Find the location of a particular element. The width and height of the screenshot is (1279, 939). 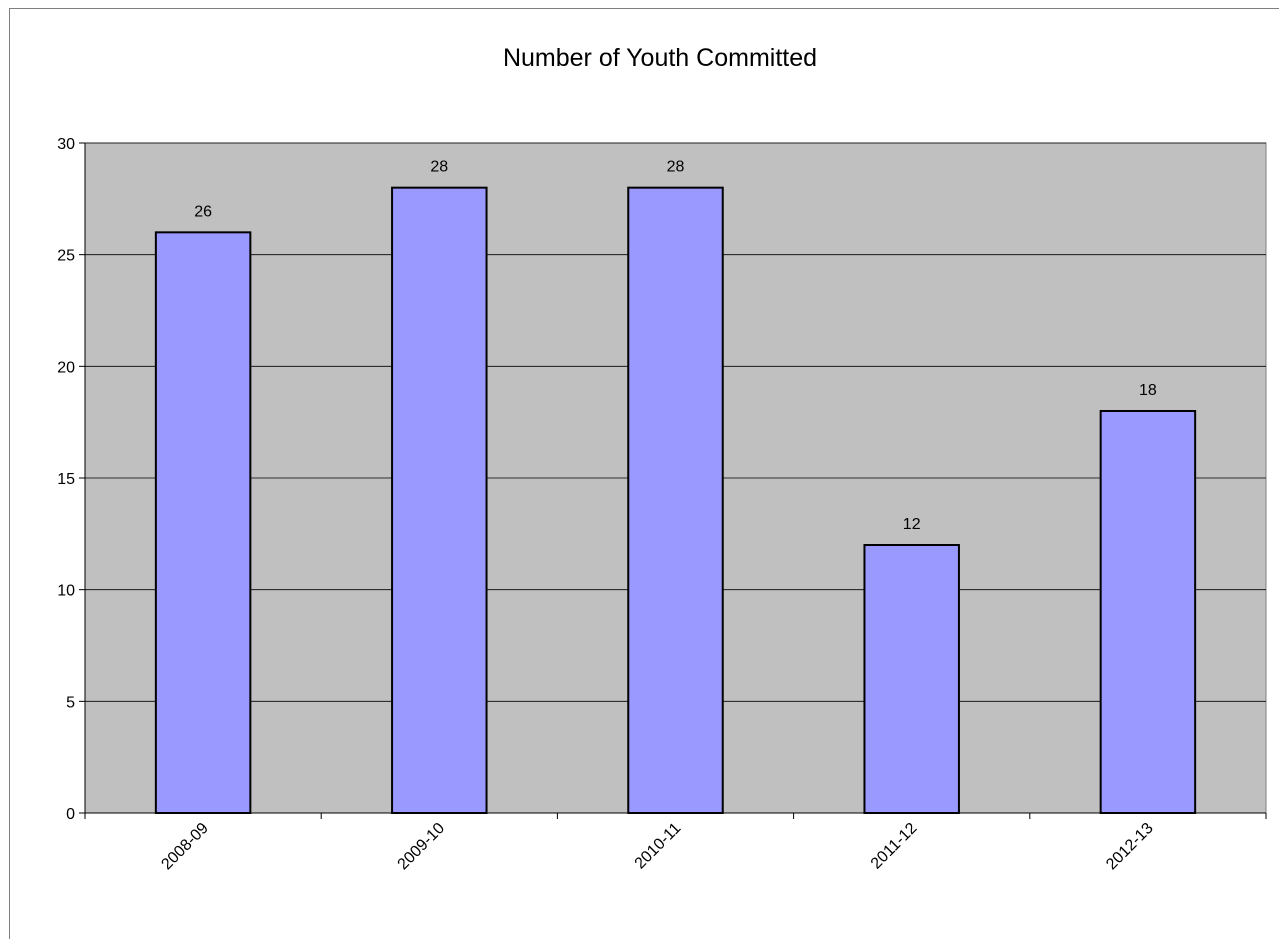

y-tick-label: 15 is located at coordinates (66, 479).